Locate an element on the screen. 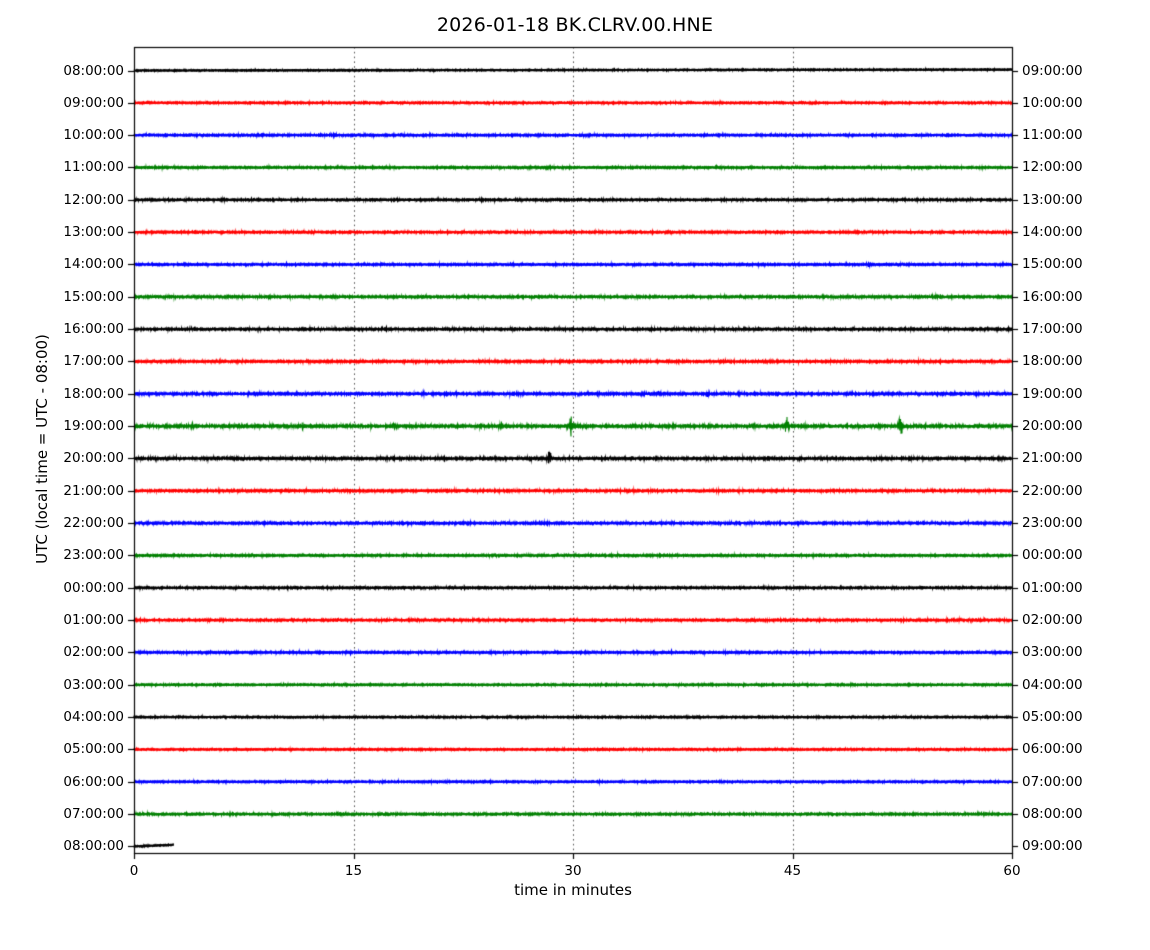  x-axis-tick-label: 0 is located at coordinates (134, 871).